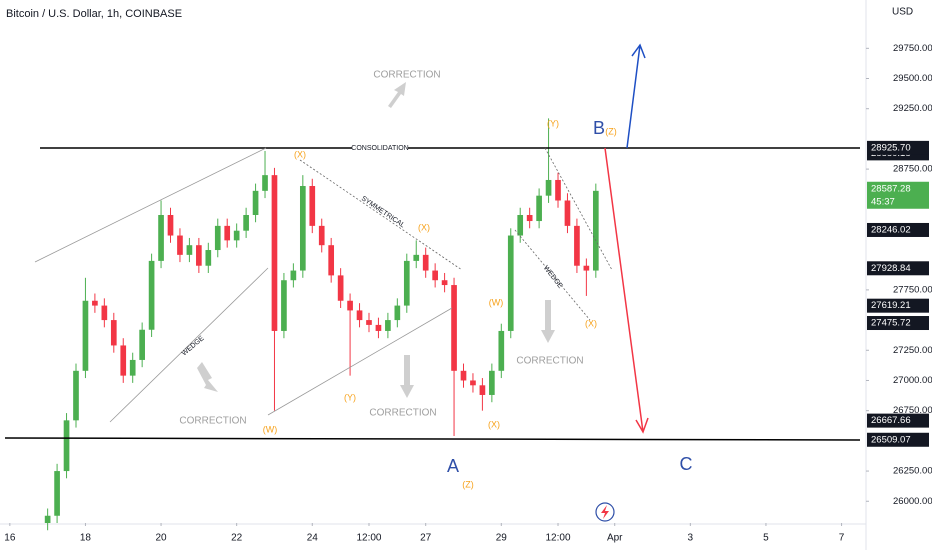  Describe the element at coordinates (891, 323) in the screenshot. I see `price-label: 27475.72` at that location.